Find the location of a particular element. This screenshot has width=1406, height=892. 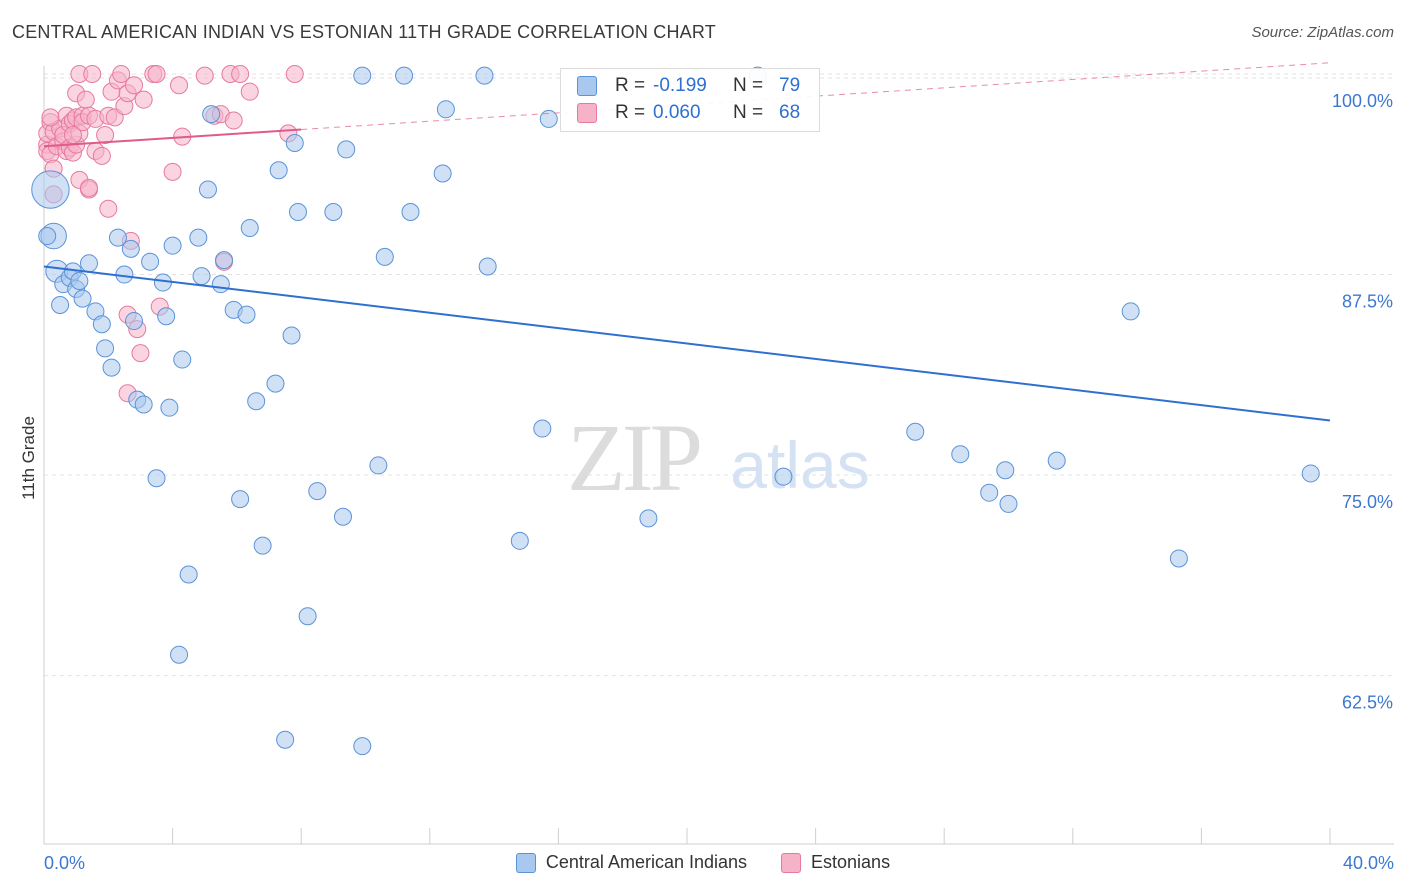

legend-item-estonians: Estonians is located at coordinates (835, 862).